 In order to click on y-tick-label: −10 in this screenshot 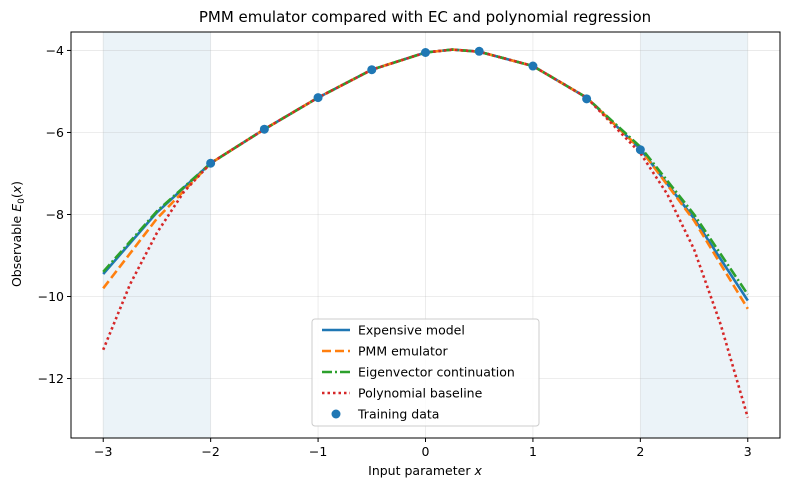, I will do `click(51, 296)`.